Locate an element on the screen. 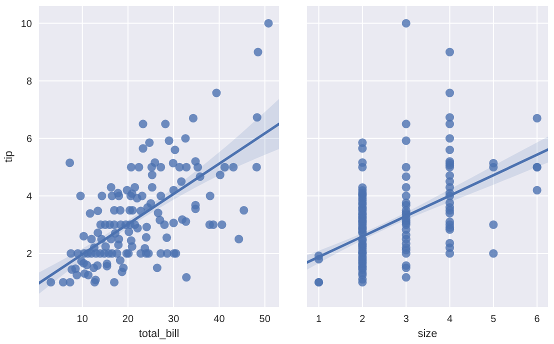 The image size is (554, 344). y-axis-title: tip is located at coordinates (9, 156).